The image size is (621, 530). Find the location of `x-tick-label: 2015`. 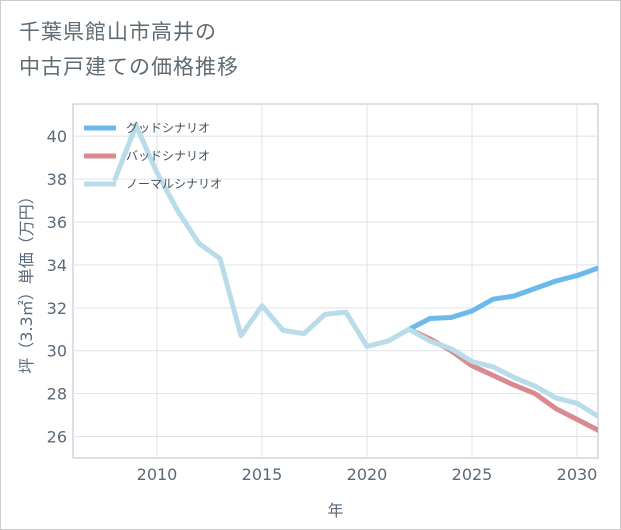

x-tick-label: 2015 is located at coordinates (262, 474).